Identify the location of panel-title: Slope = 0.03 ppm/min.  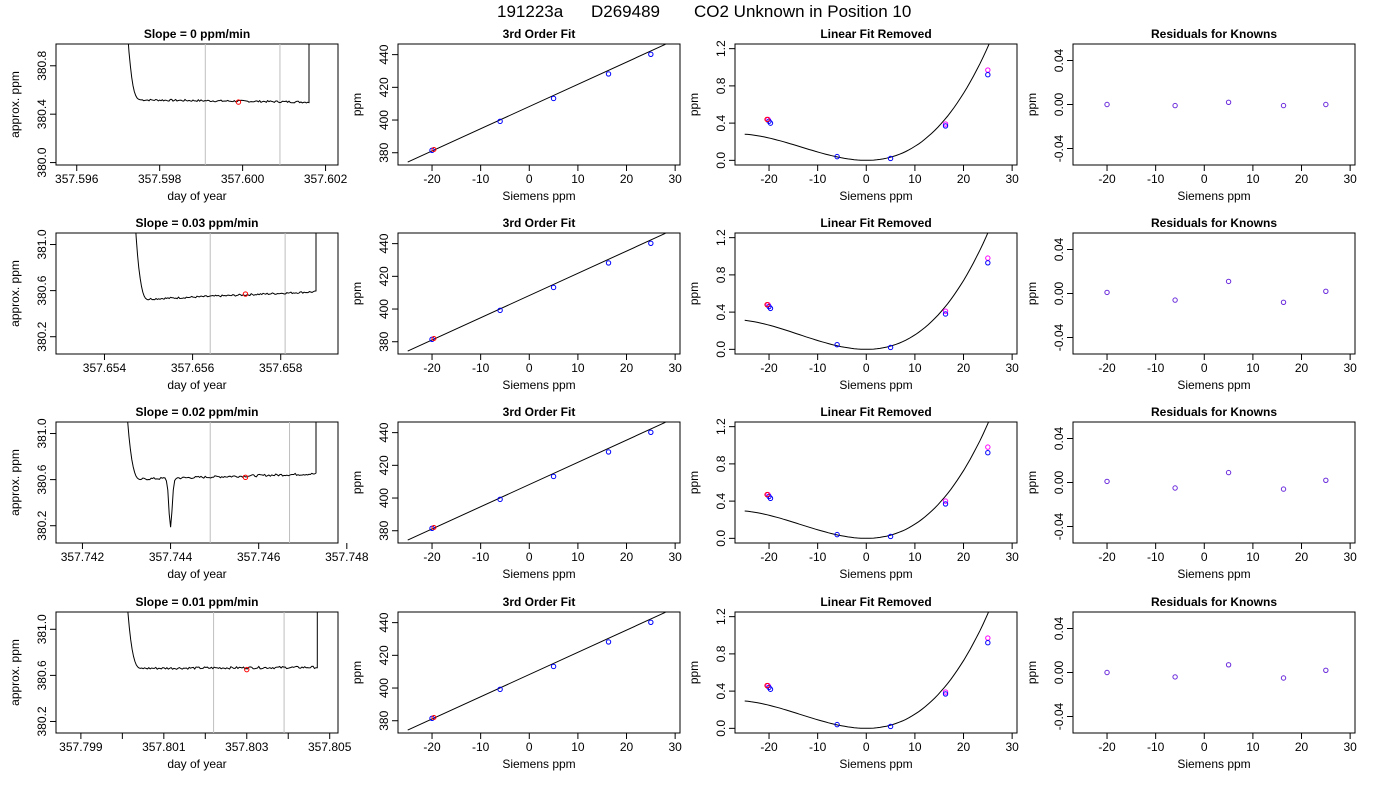
(196, 223).